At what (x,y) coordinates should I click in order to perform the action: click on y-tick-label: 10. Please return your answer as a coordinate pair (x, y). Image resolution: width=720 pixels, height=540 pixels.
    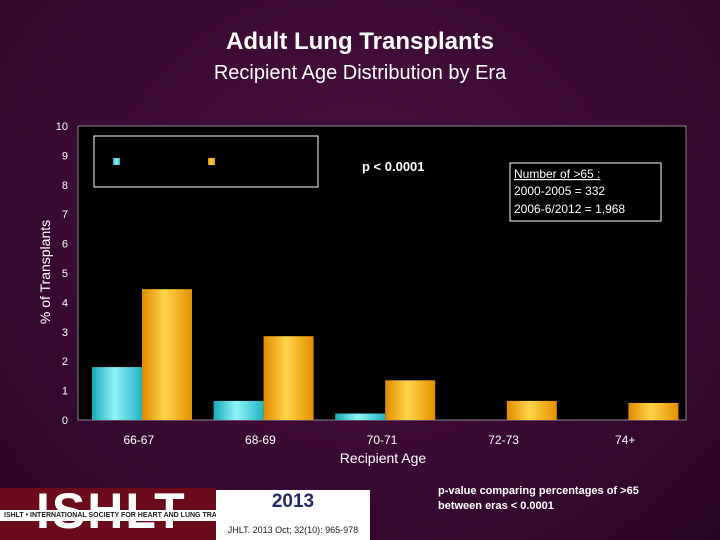
    Looking at the image, I should click on (62, 127).